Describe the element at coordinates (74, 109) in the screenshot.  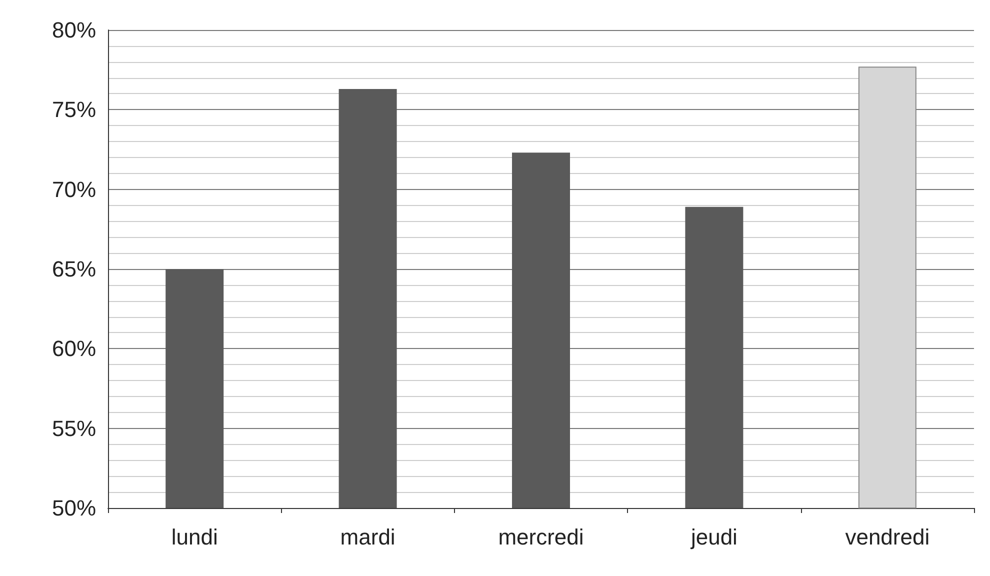
I see `y-tick-label: 75%` at that location.